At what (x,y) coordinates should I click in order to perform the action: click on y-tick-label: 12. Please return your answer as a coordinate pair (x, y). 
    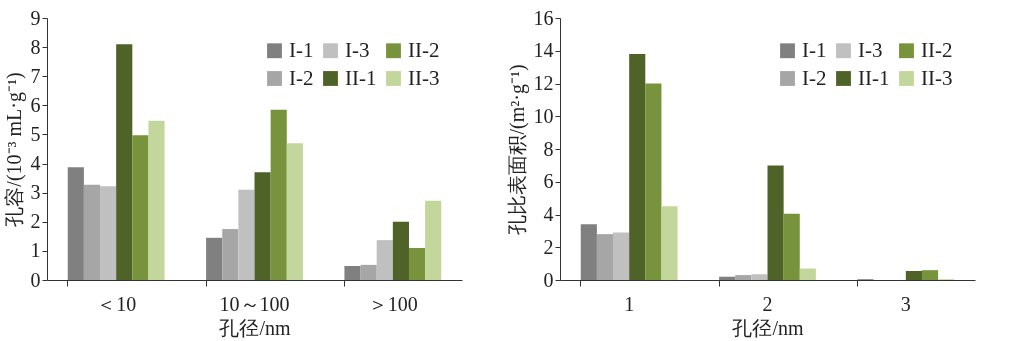
    Looking at the image, I should click on (543, 83).